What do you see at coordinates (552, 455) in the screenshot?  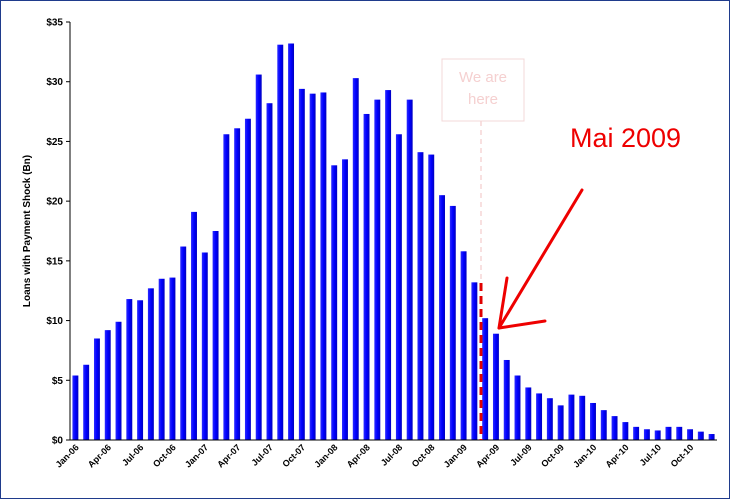 I see `x-tick-label: Oct-09` at bounding box center [552, 455].